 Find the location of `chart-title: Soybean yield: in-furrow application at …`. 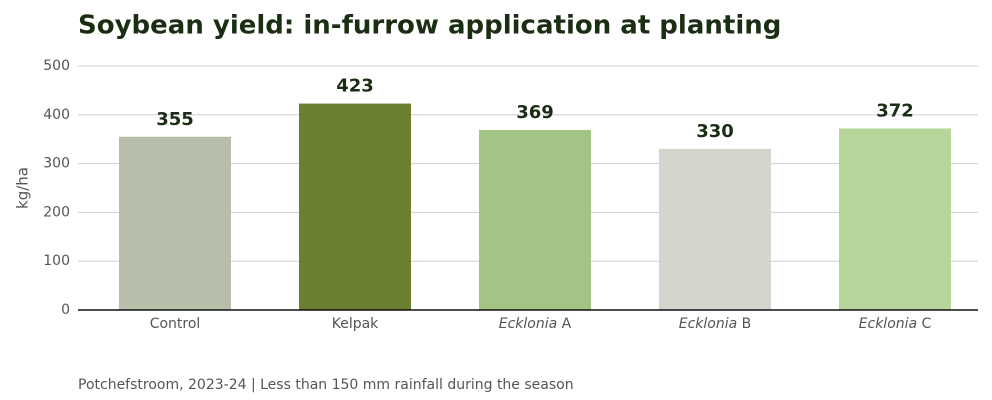

chart-title: Soybean yield: in-furrow application at … is located at coordinates (429, 26).